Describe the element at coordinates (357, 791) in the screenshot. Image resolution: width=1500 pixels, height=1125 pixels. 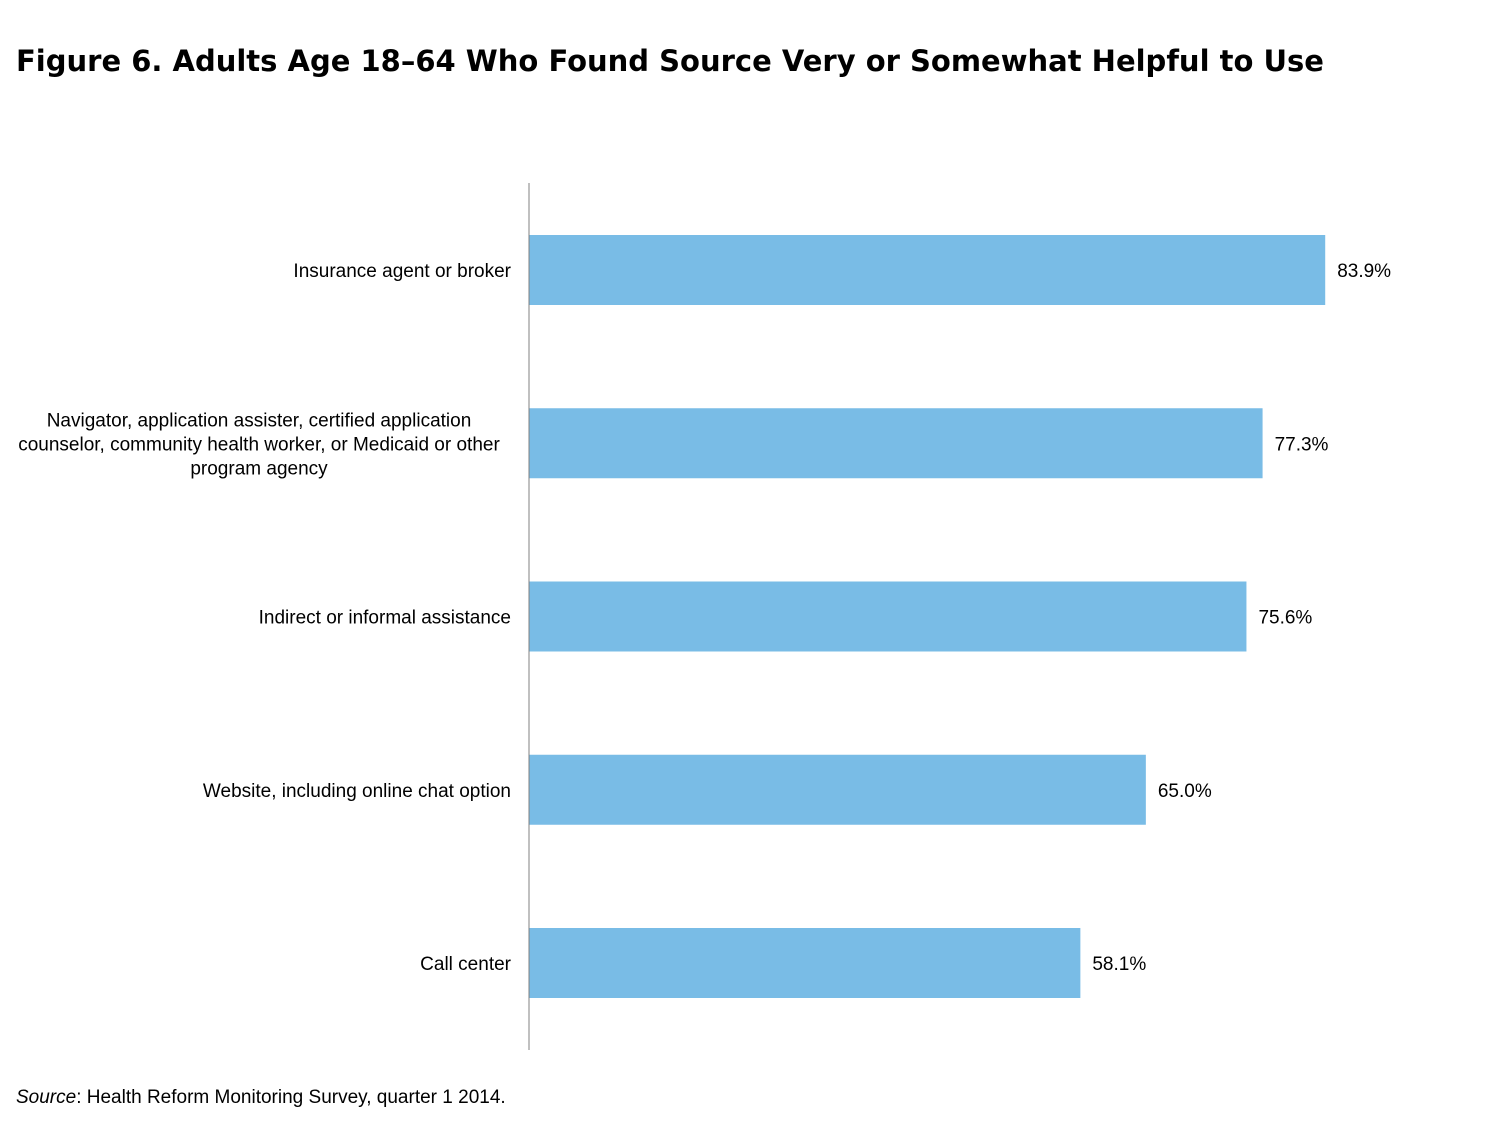
I see `category-label: Website, including online chat option` at that location.